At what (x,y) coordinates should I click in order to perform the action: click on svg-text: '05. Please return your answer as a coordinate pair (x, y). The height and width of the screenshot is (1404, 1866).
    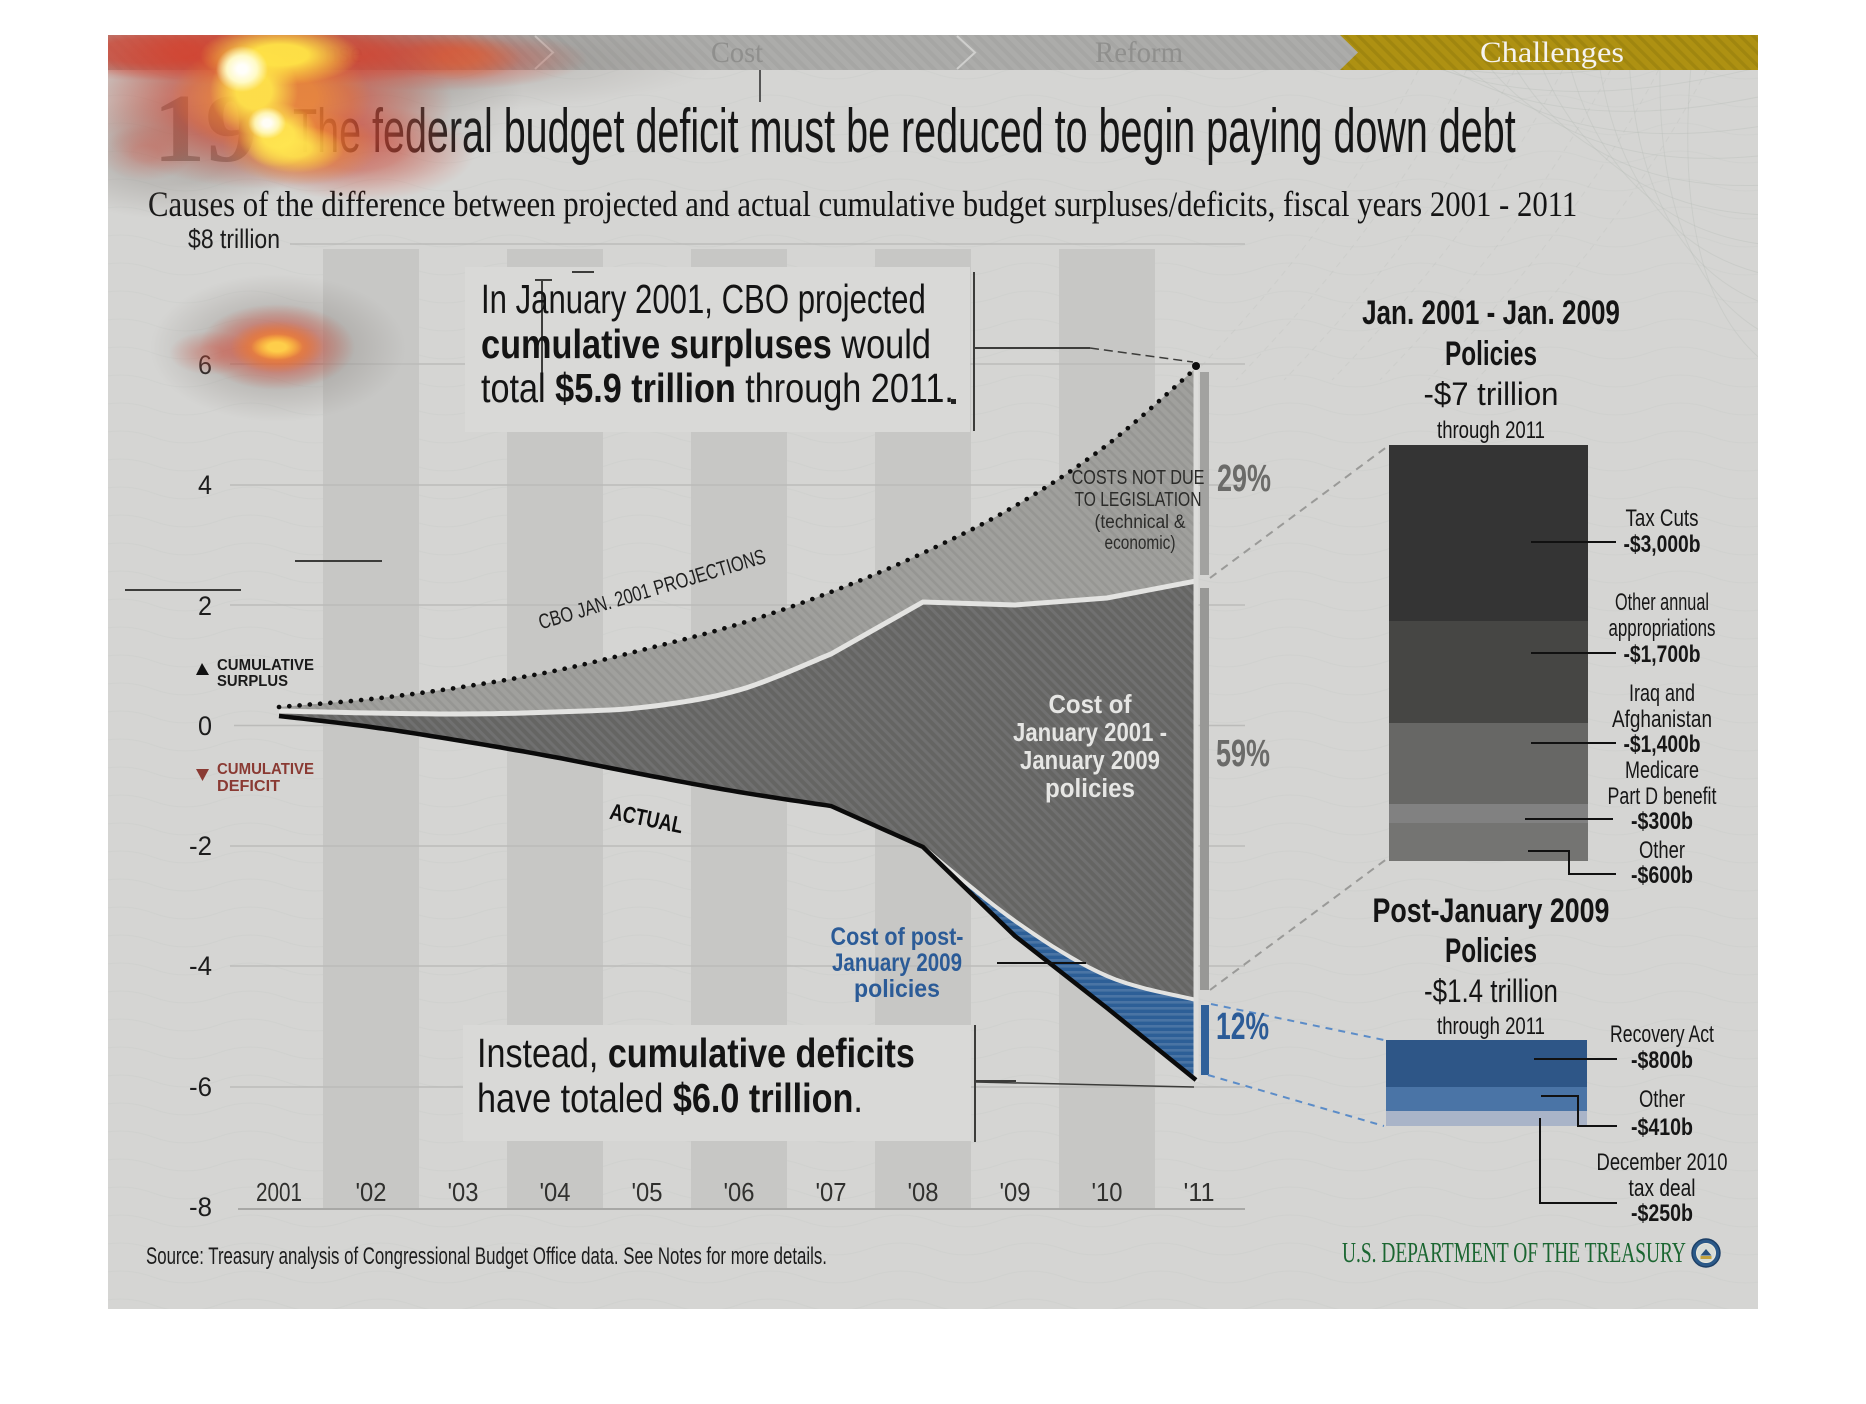
    Looking at the image, I should click on (647, 1192).